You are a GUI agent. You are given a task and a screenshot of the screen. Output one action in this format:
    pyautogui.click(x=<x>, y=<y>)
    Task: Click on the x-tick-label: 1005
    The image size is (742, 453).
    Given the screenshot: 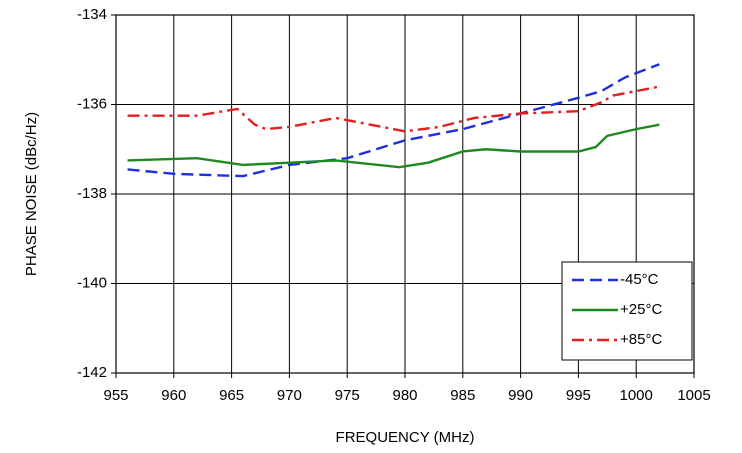 What is the action you would take?
    pyautogui.click(x=693, y=395)
    